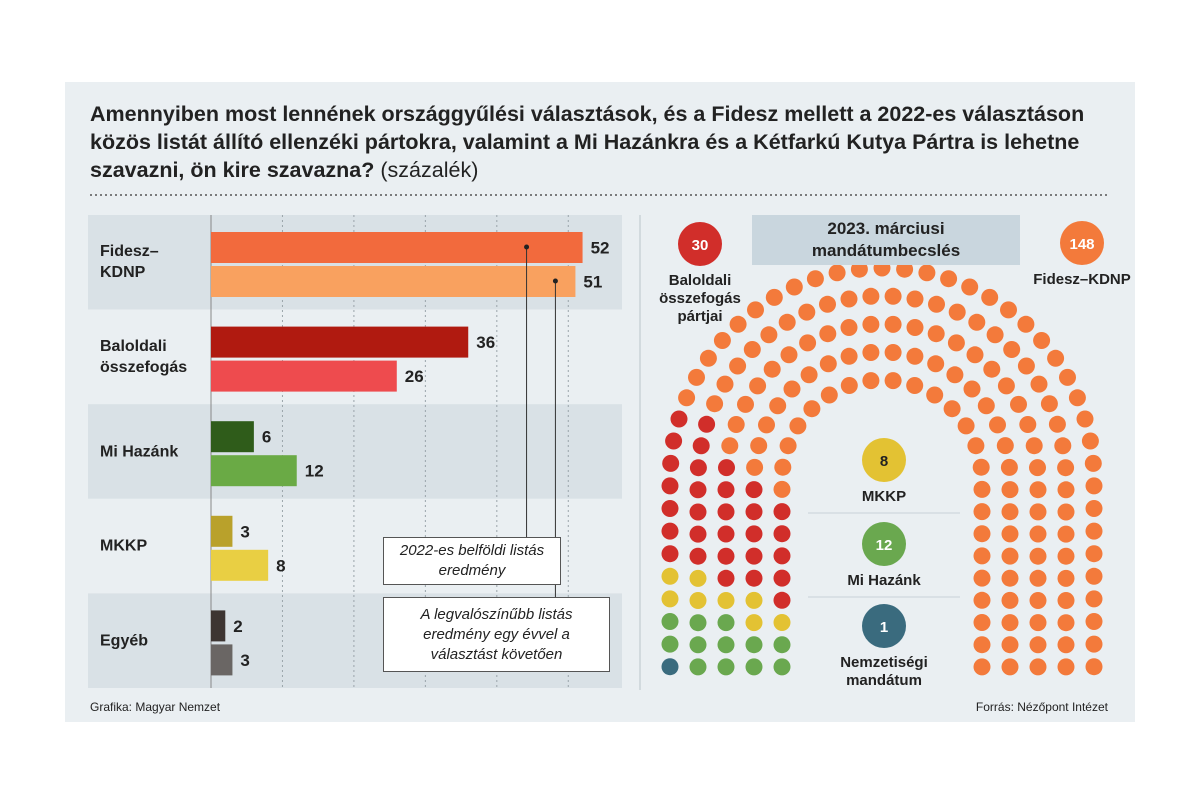  Describe the element at coordinates (414, 376) in the screenshot. I see `value-label: 26` at that location.